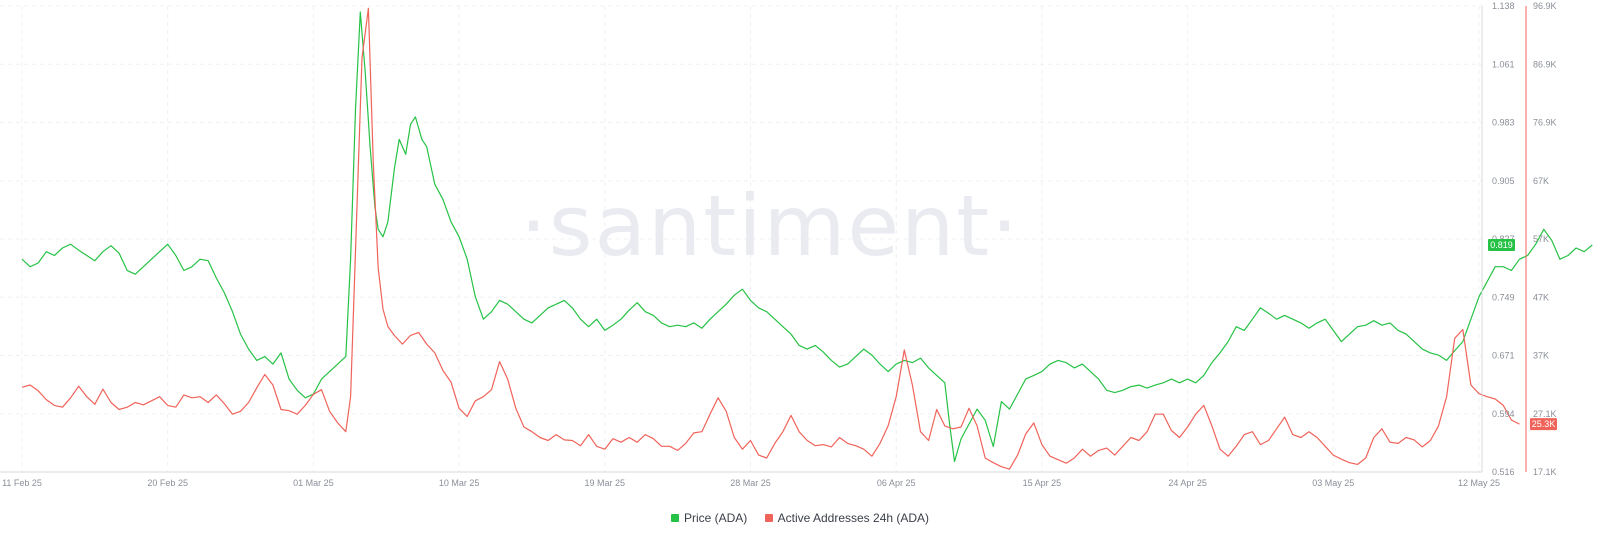 The height and width of the screenshot is (541, 1600). Describe the element at coordinates (167, 483) in the screenshot. I see `x-tick-label: 20 Feb 25` at that location.